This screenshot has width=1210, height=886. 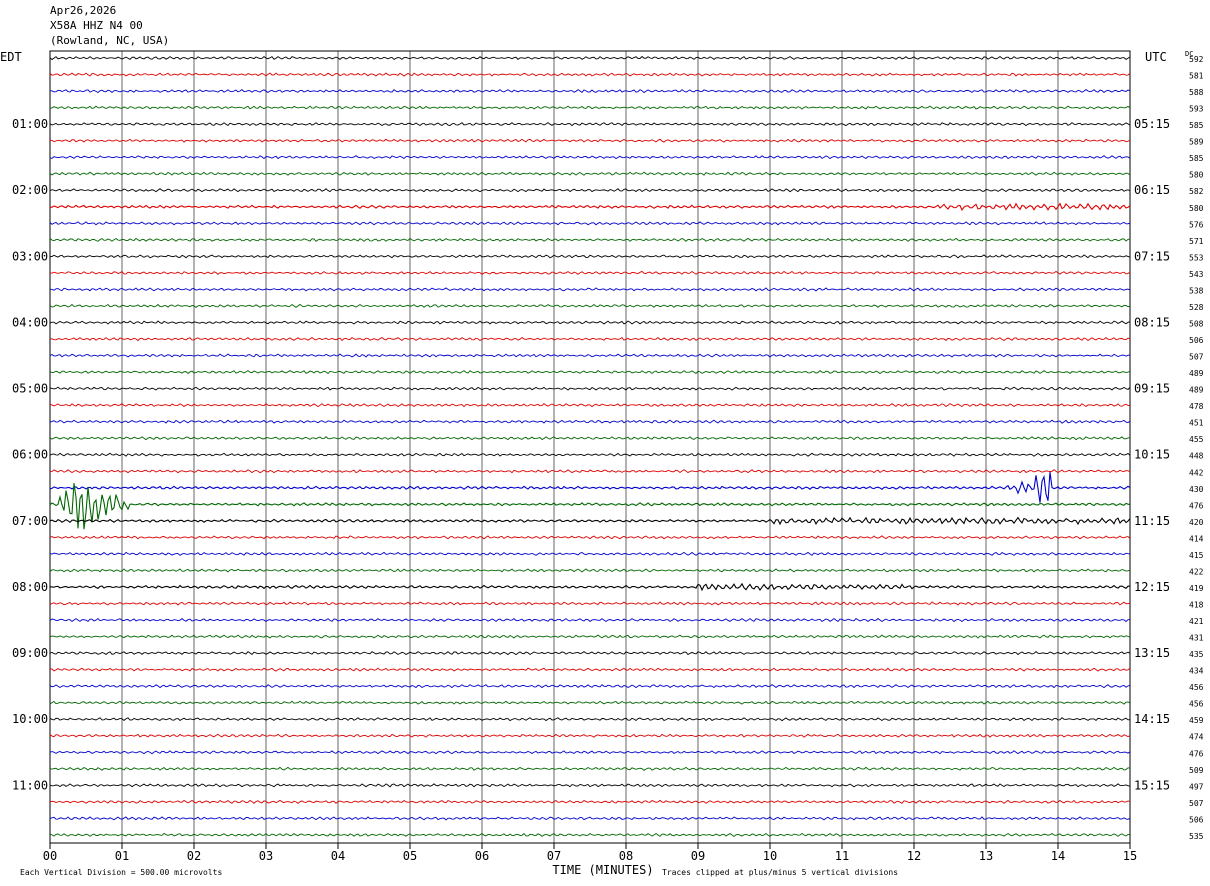 What do you see at coordinates (1196, 274) in the screenshot?
I see `dc-offset-label: 543` at bounding box center [1196, 274].